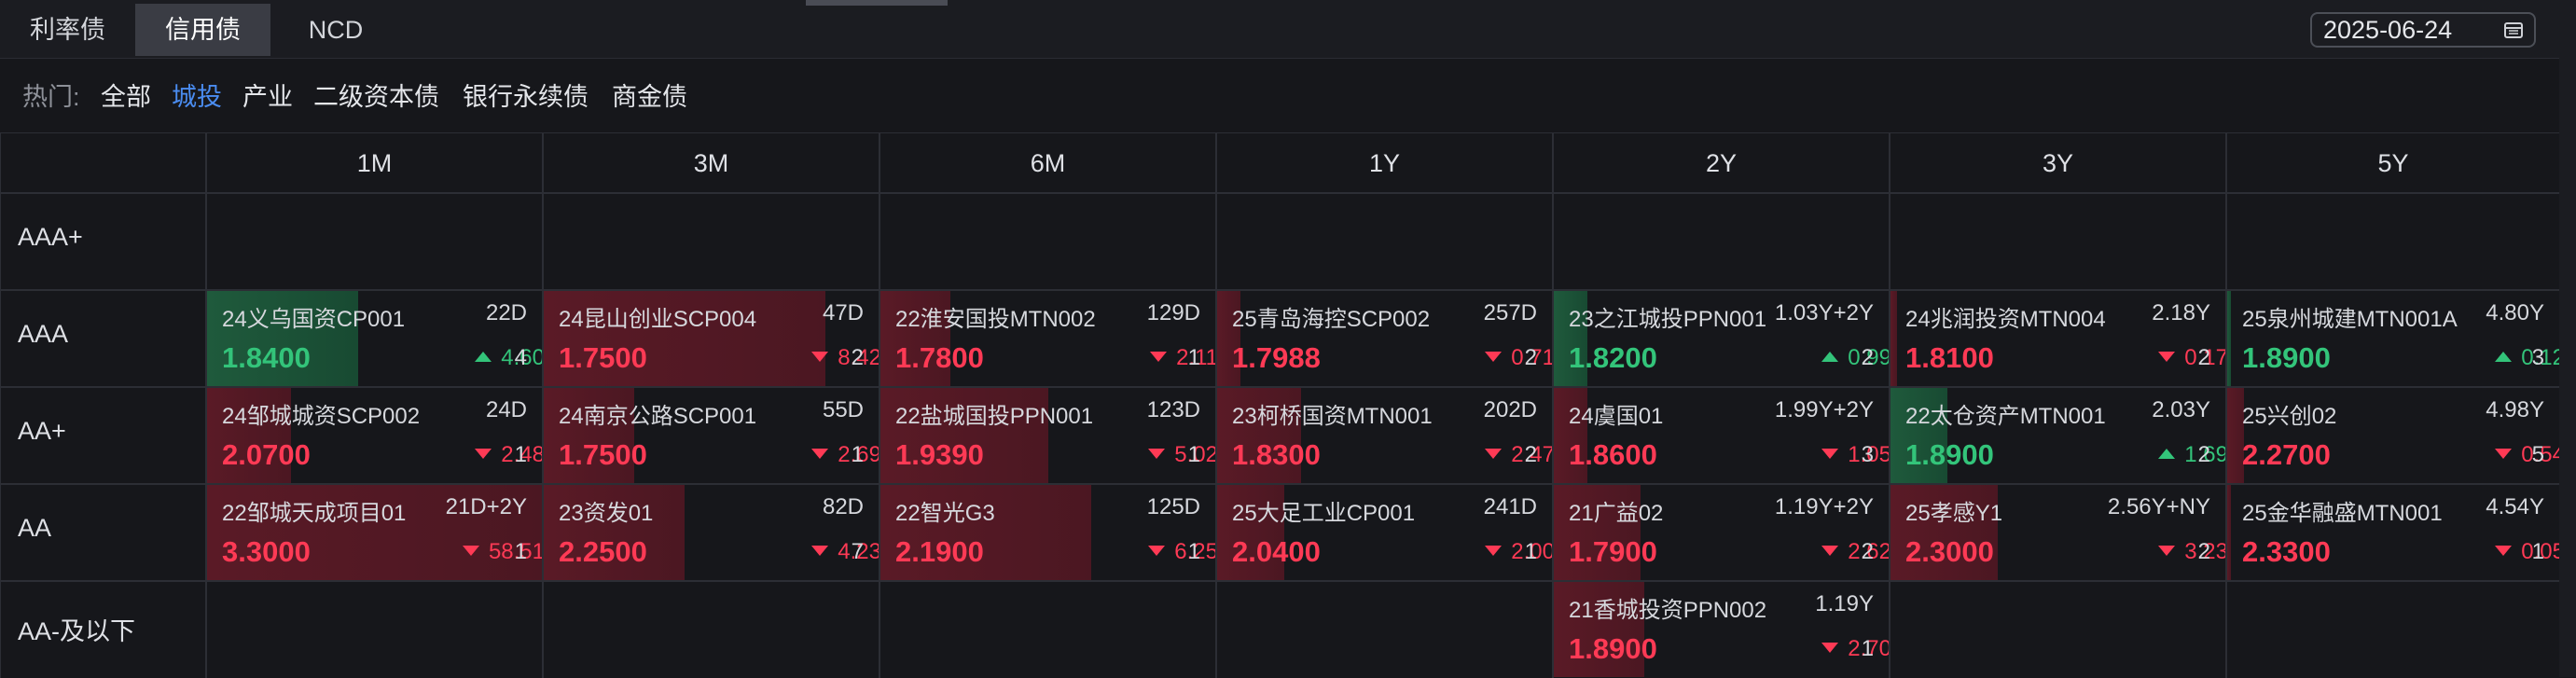 This screenshot has height=678, width=2576. I want to click on bond-change-value: 2.48, so click(521, 454).